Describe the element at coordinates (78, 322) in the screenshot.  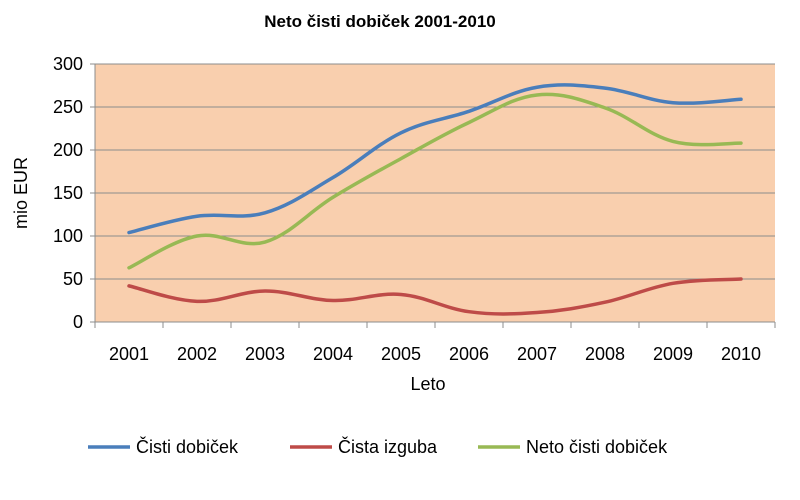
I see `y-tick-label-0: 0` at that location.